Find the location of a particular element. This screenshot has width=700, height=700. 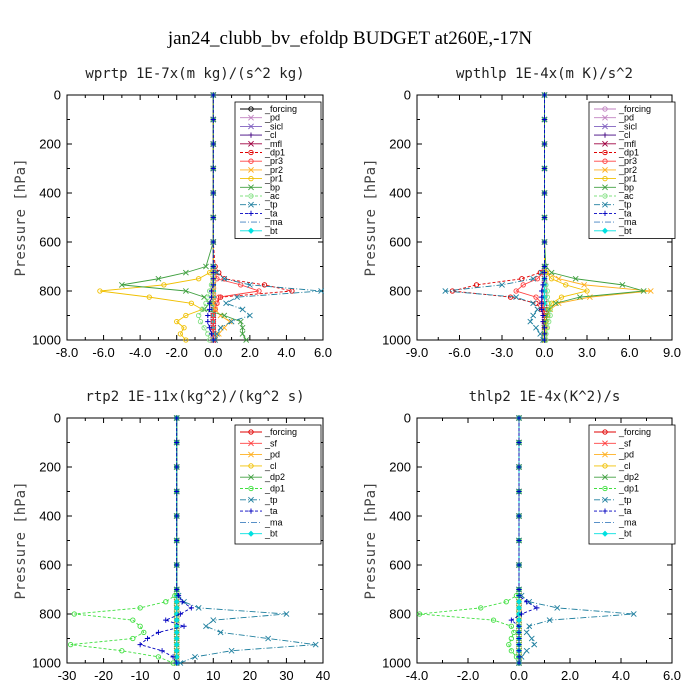

legend-entry: _bp is located at coordinates (626, 187).